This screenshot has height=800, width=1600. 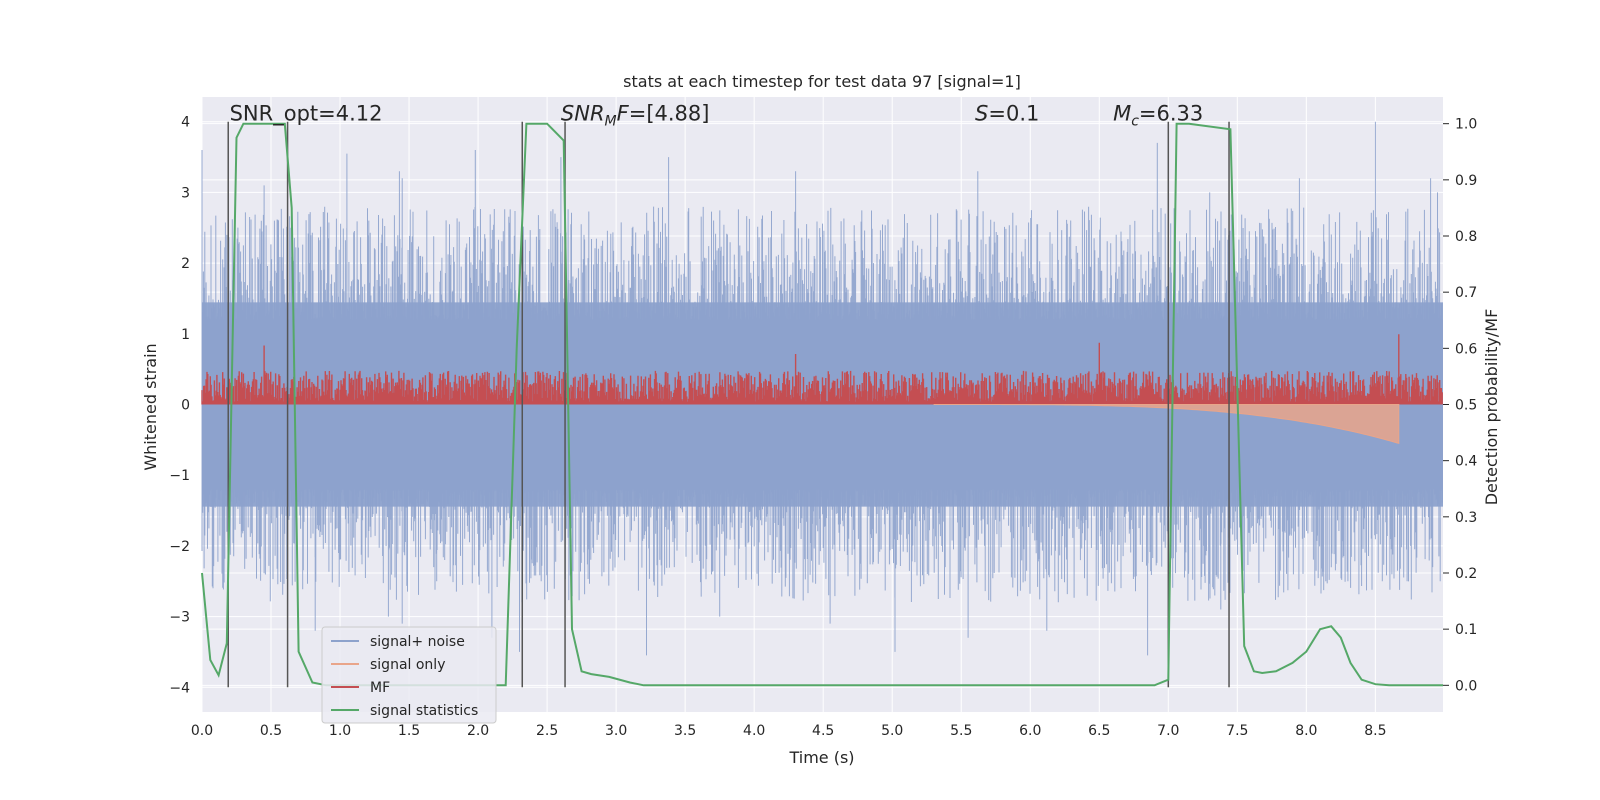 I want to click on x-tick-label: 0.5, so click(x=271, y=731).